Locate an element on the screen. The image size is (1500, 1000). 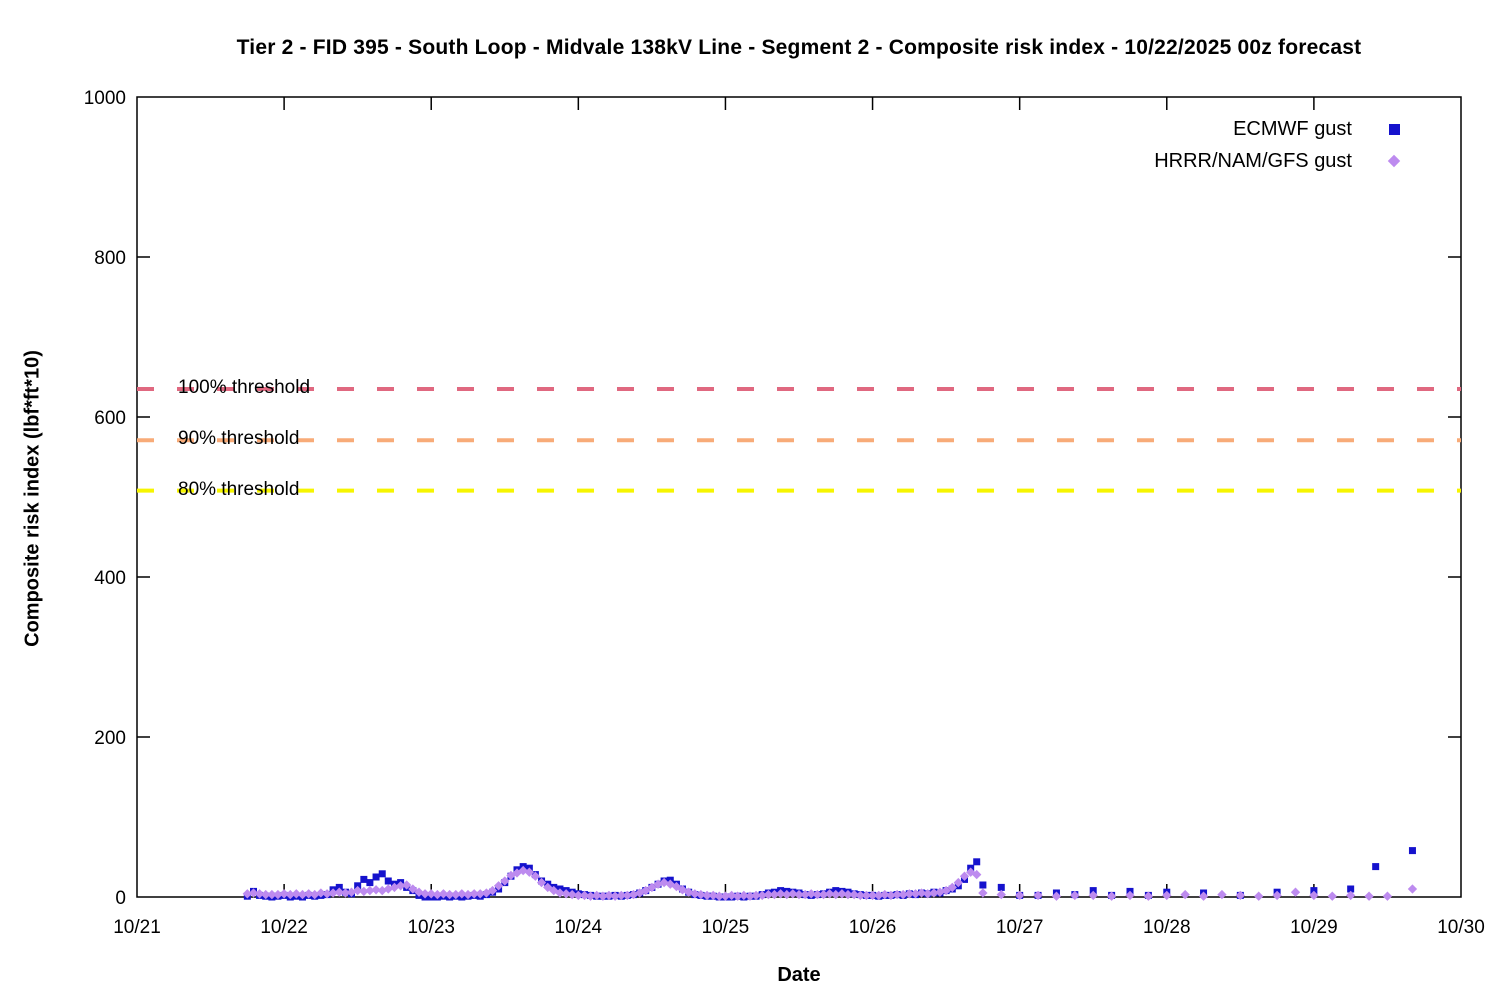
x-tick-label: 10/22 is located at coordinates (284, 927).